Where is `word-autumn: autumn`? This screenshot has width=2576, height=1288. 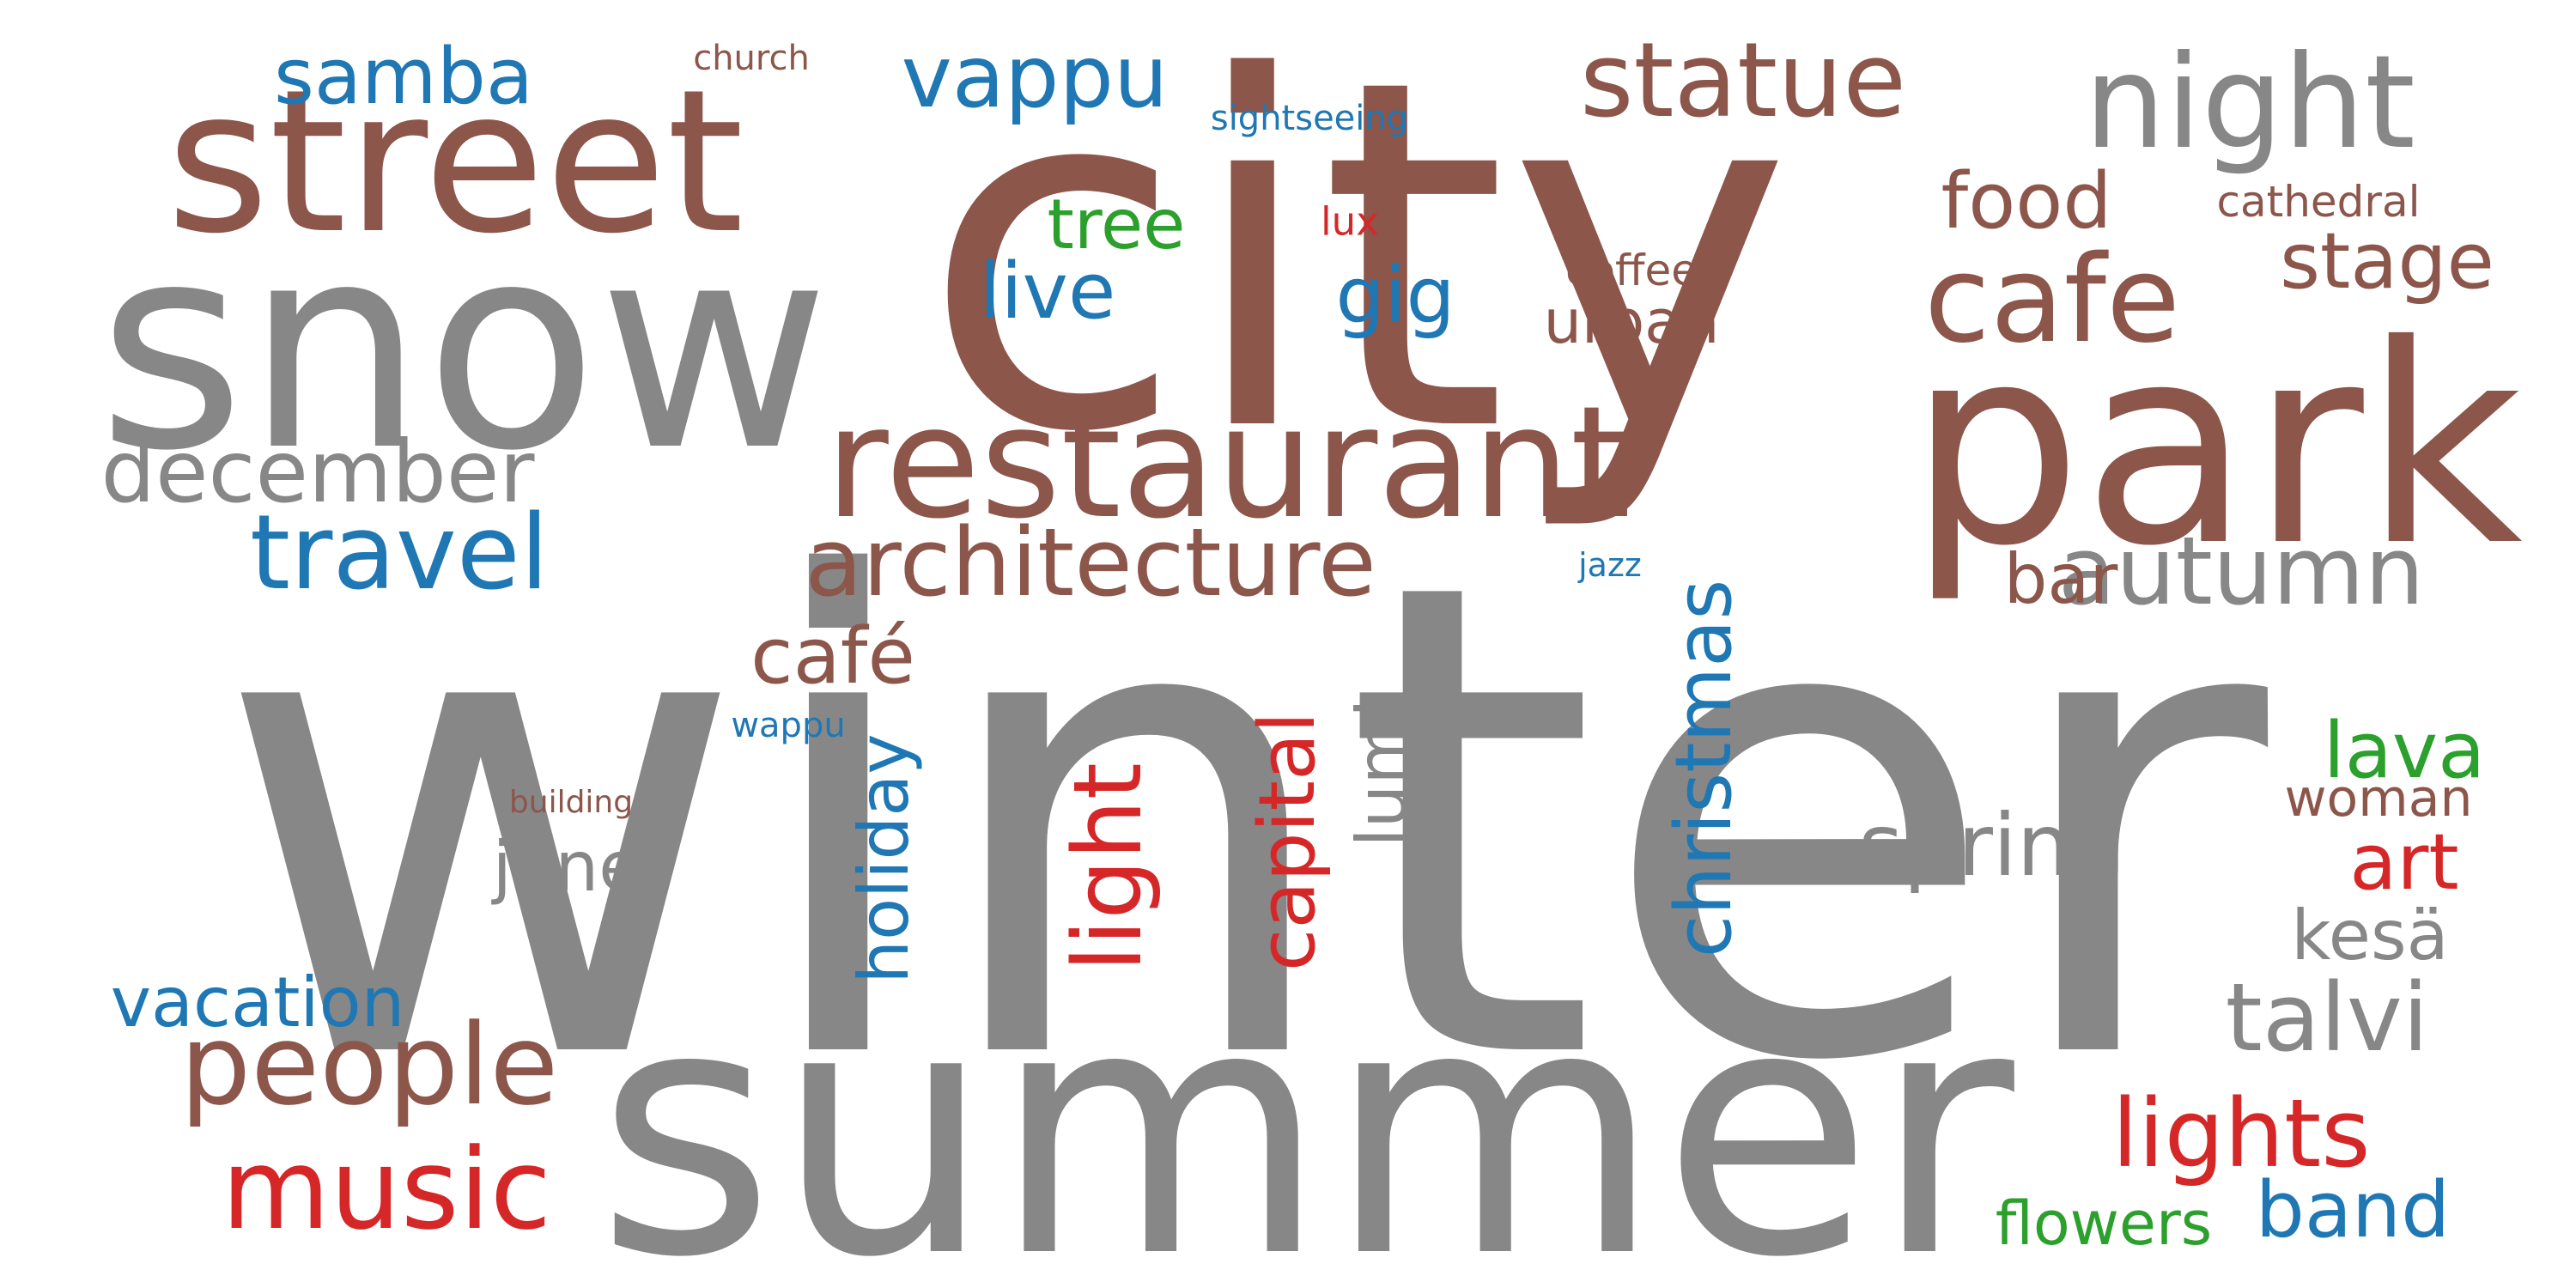 word-autumn: autumn is located at coordinates (2241, 571).